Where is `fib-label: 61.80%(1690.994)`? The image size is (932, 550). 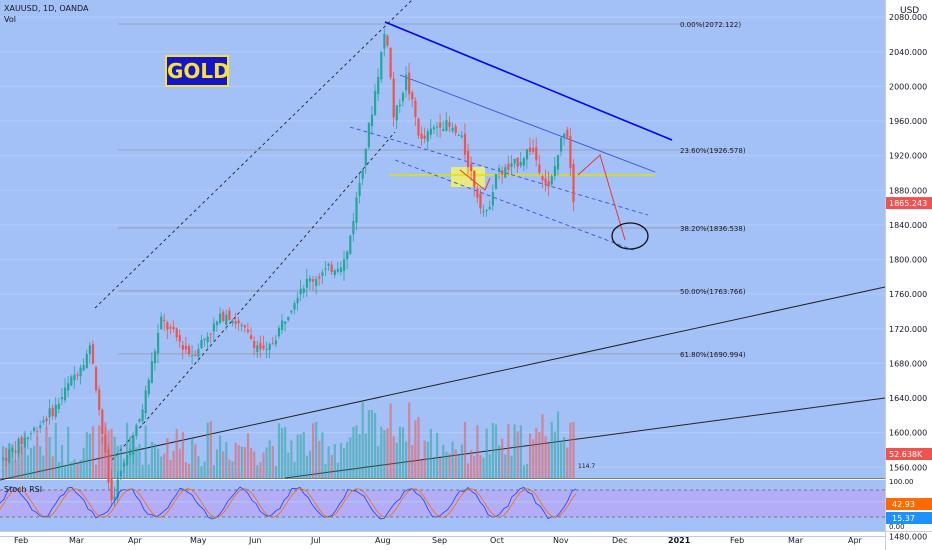 fib-label: 61.80%(1690.994) is located at coordinates (713, 355).